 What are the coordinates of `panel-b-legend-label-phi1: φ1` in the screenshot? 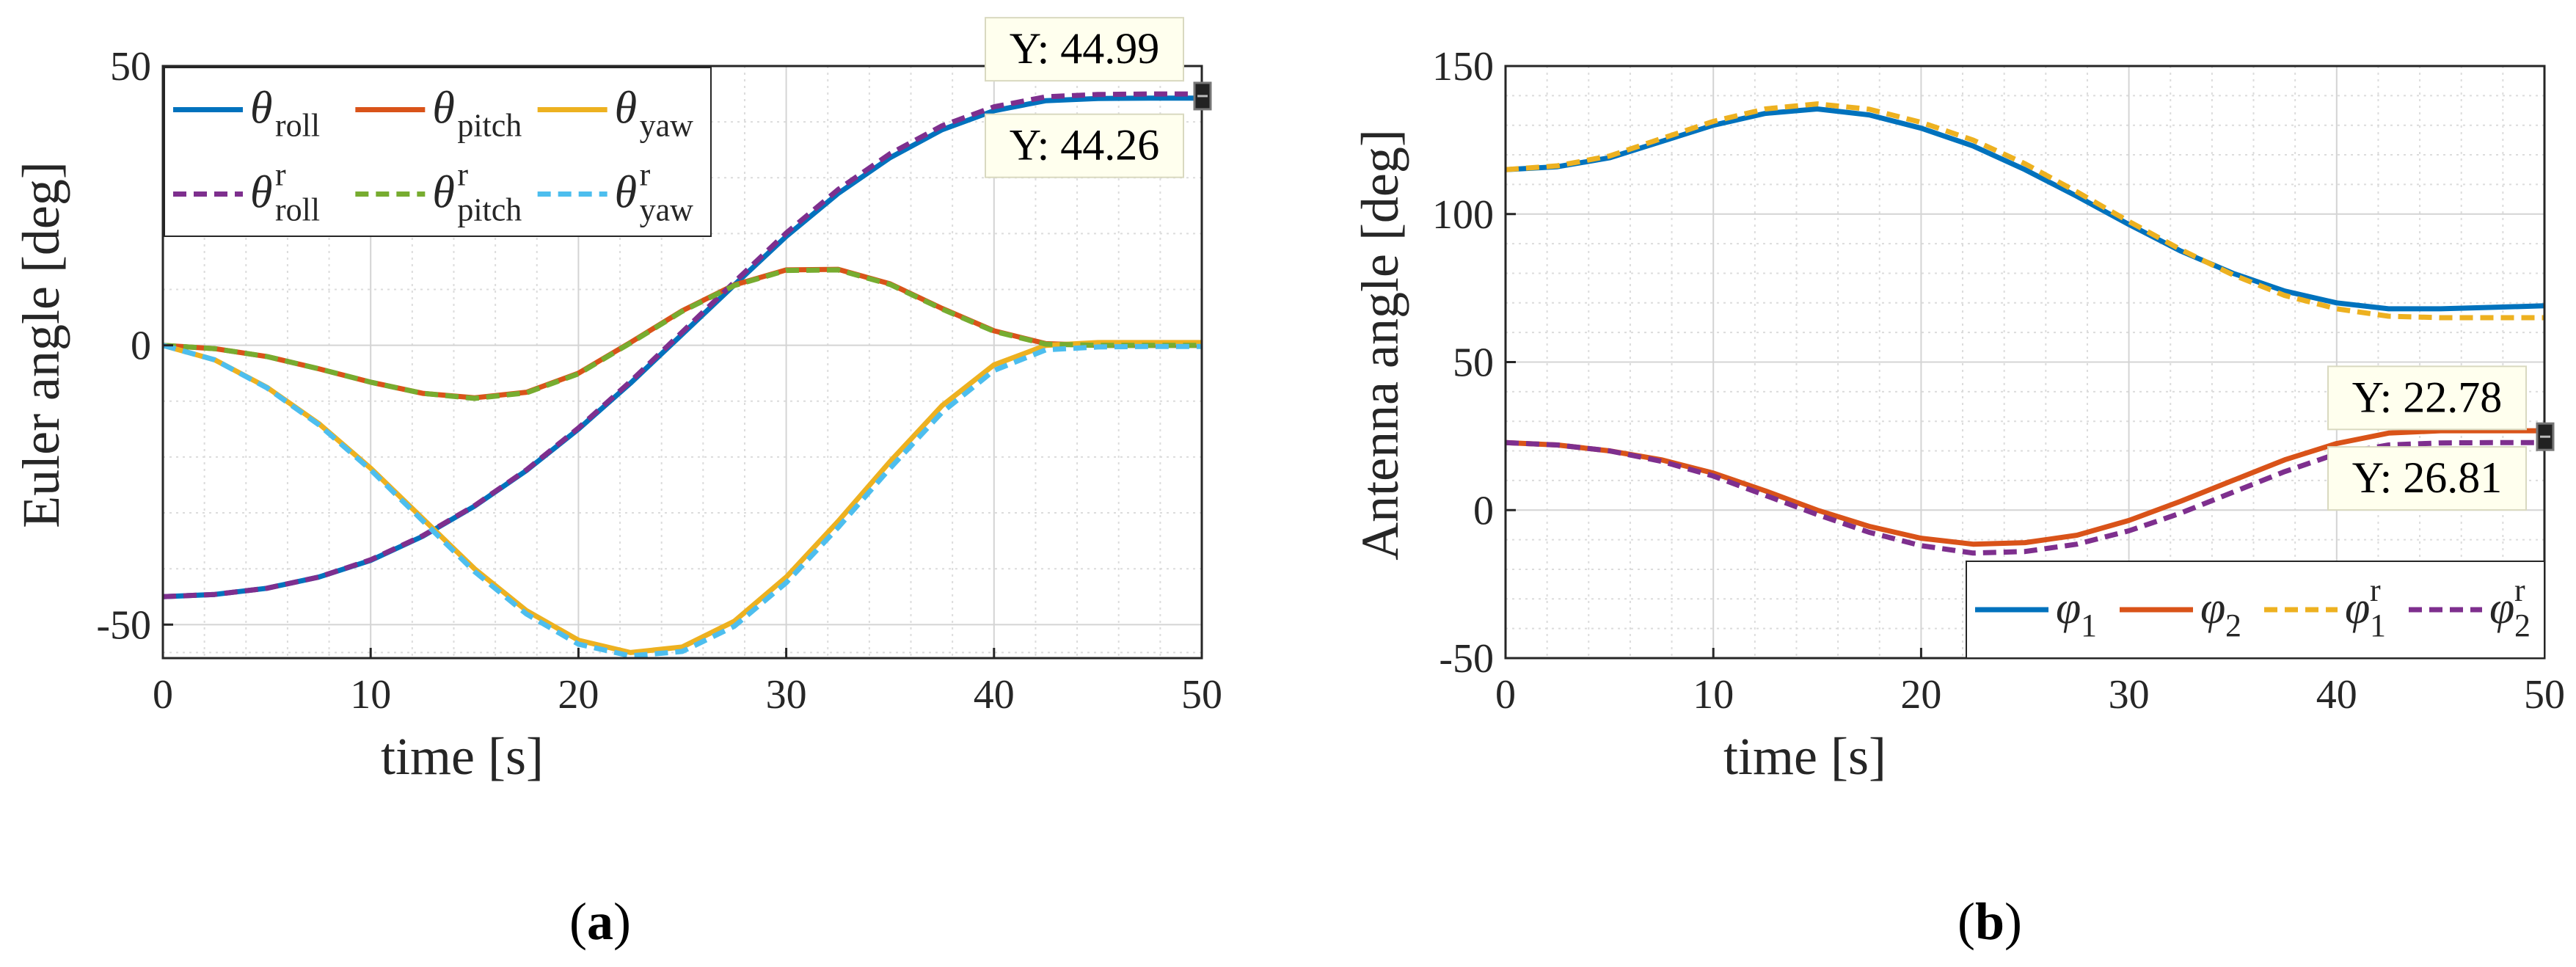 It's located at (2076, 613).